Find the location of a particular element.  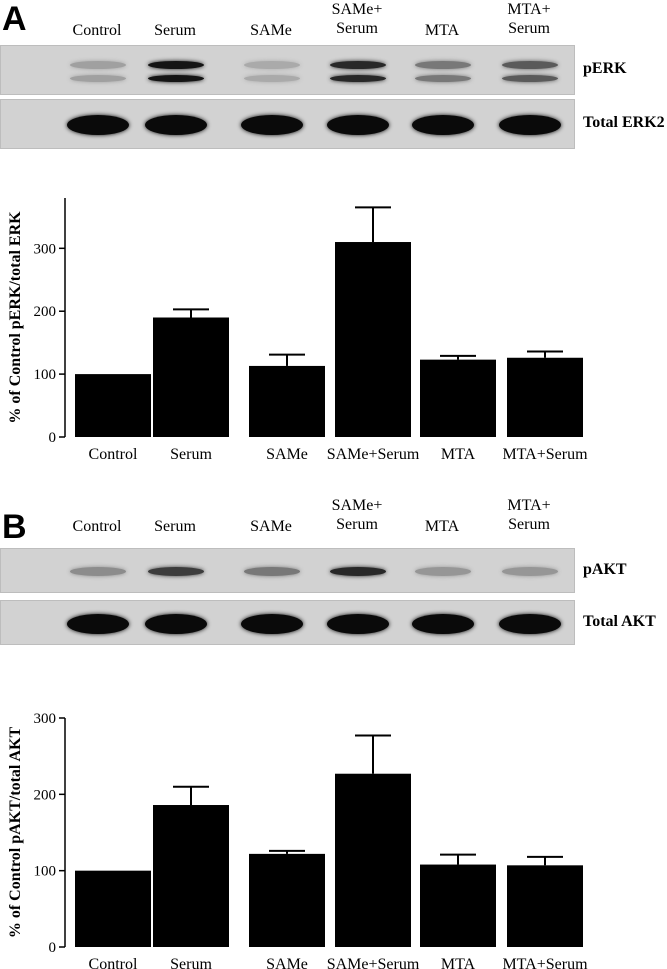

blot-label: pAKT is located at coordinates (605, 569).